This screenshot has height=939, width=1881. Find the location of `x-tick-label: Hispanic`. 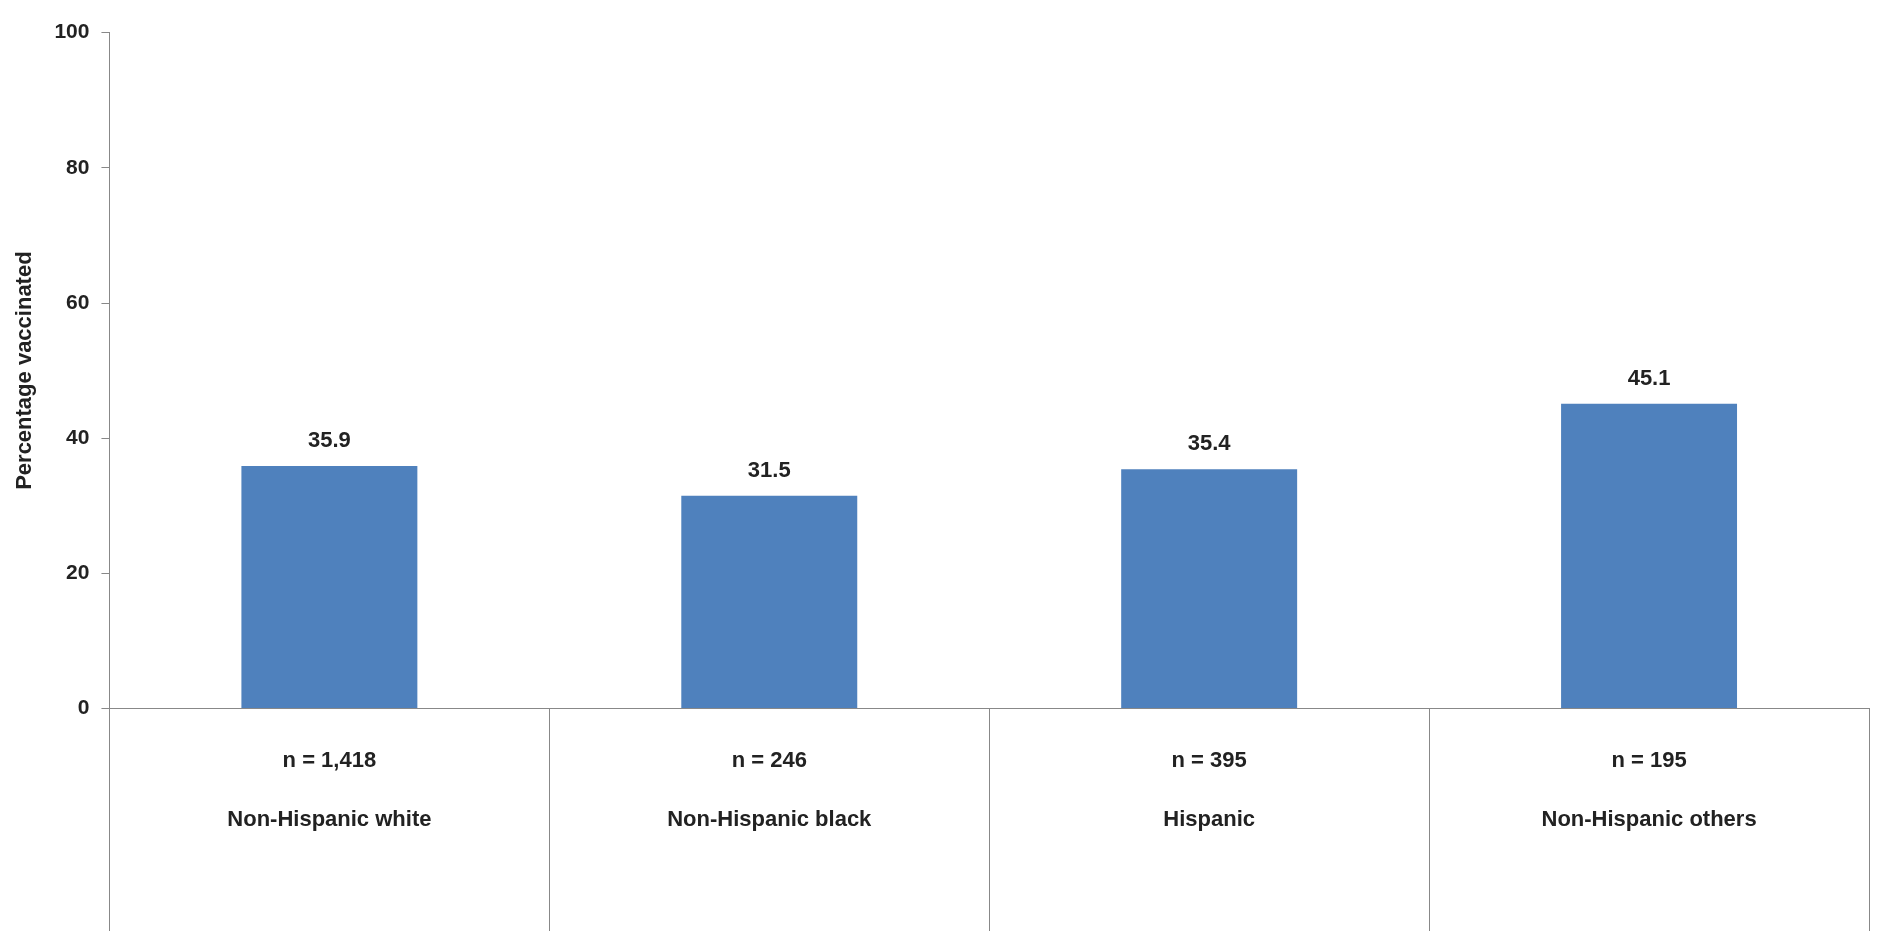

x-tick-label: Hispanic is located at coordinates (1209, 818).